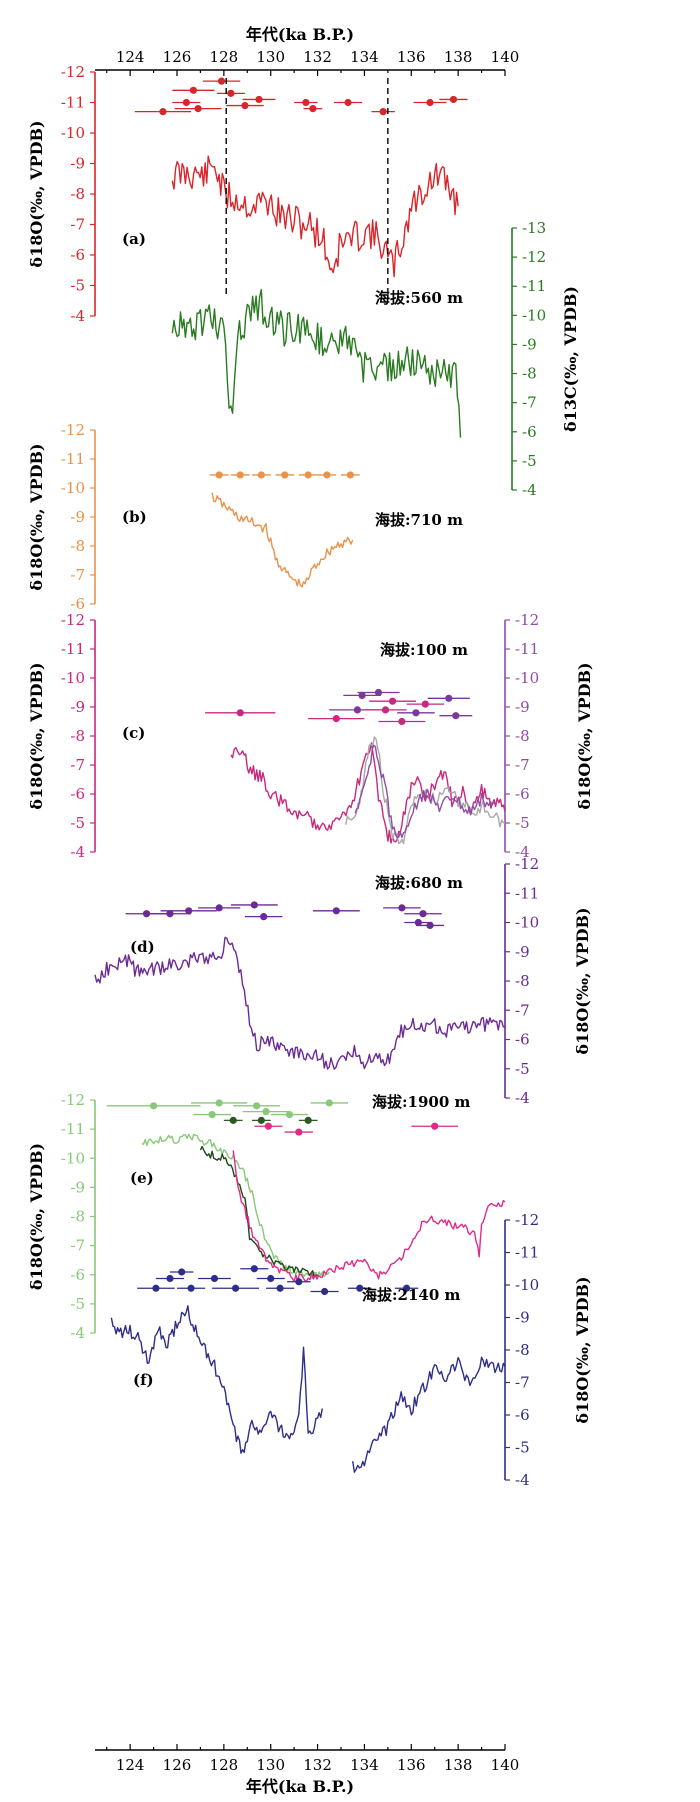 This screenshot has height=1802, width=700. Describe the element at coordinates (364, 57) in the screenshot. I see `x-tick-label: 134` at that location.